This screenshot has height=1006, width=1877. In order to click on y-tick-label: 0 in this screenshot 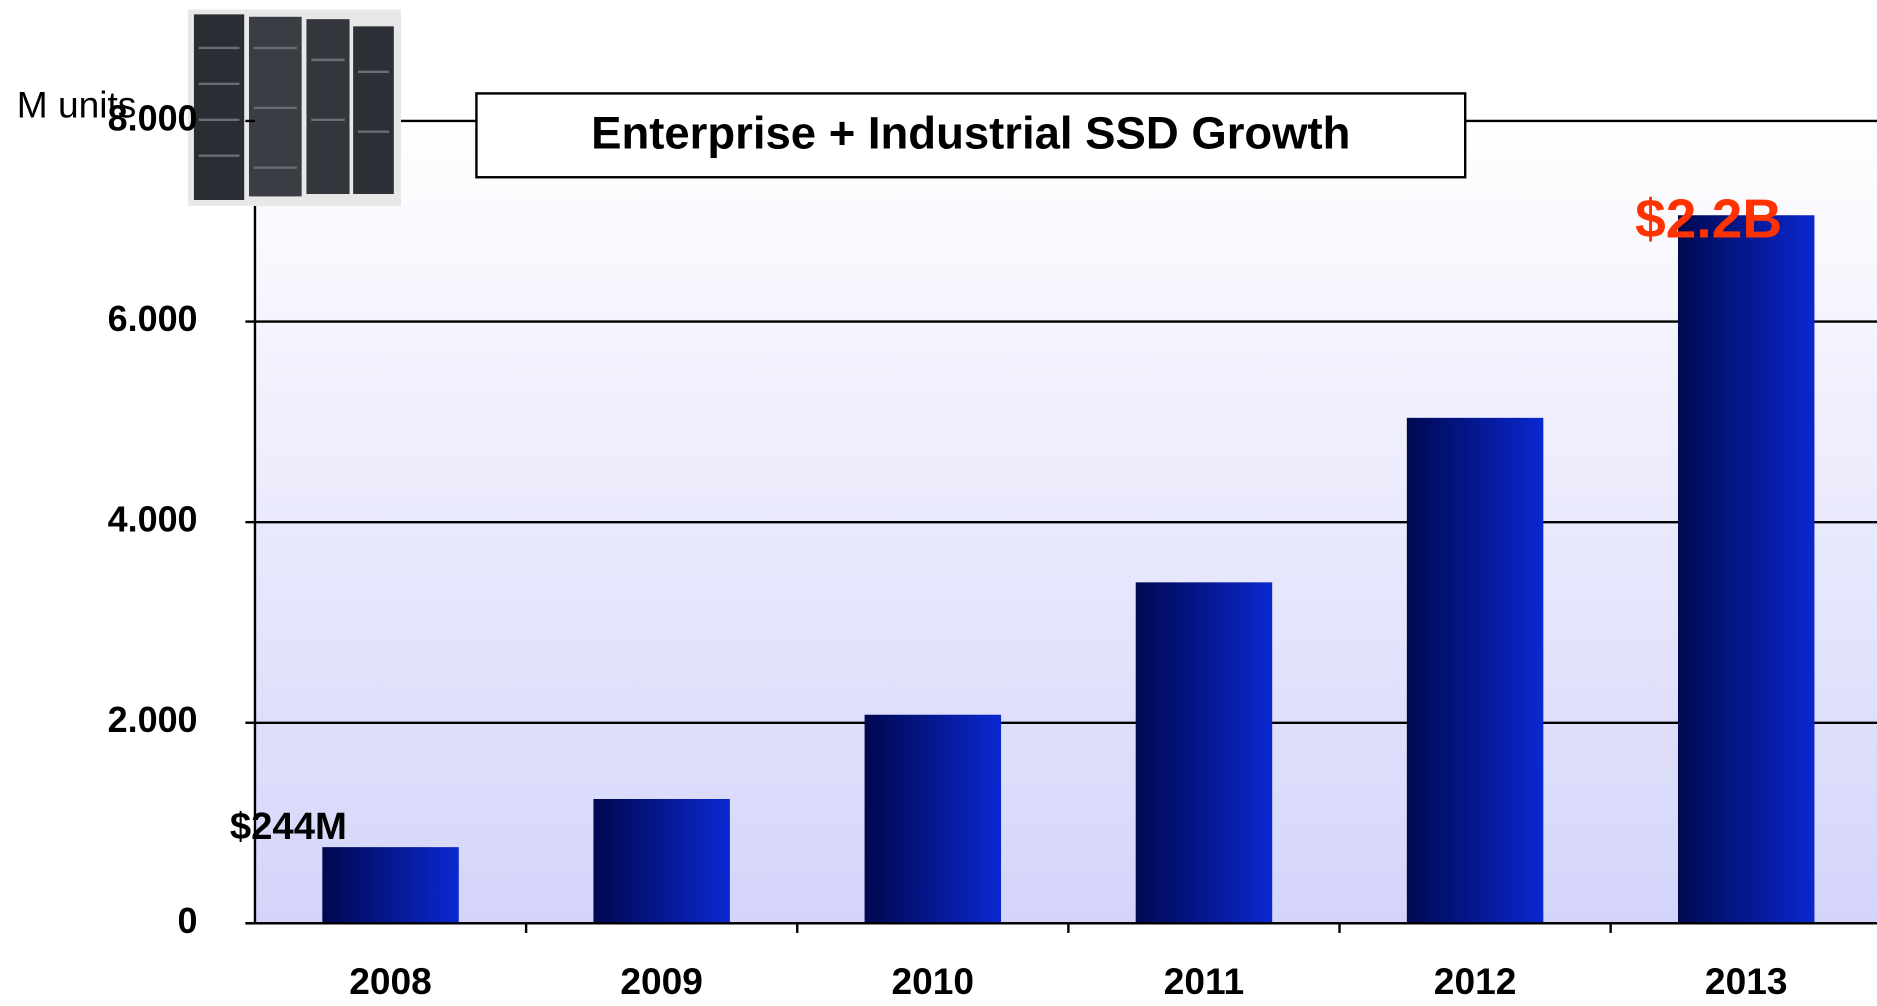, I will do `click(188, 920)`.